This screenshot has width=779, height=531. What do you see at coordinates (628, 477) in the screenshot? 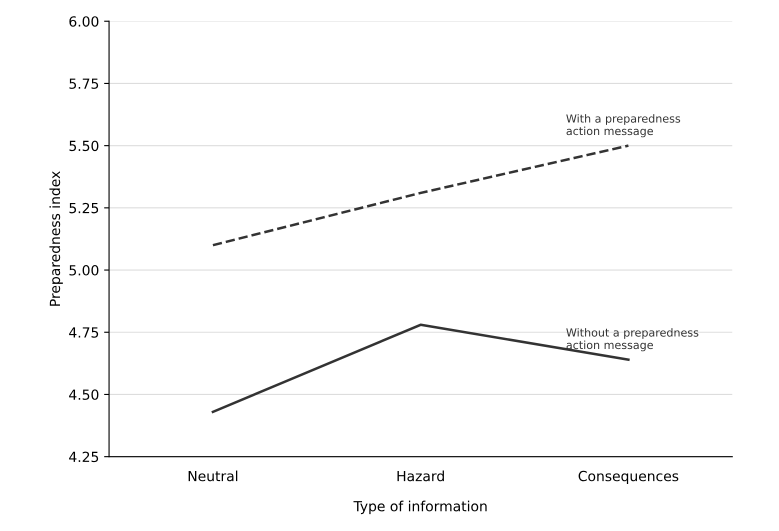
I see `x-tick-label: Consequences` at bounding box center [628, 477].